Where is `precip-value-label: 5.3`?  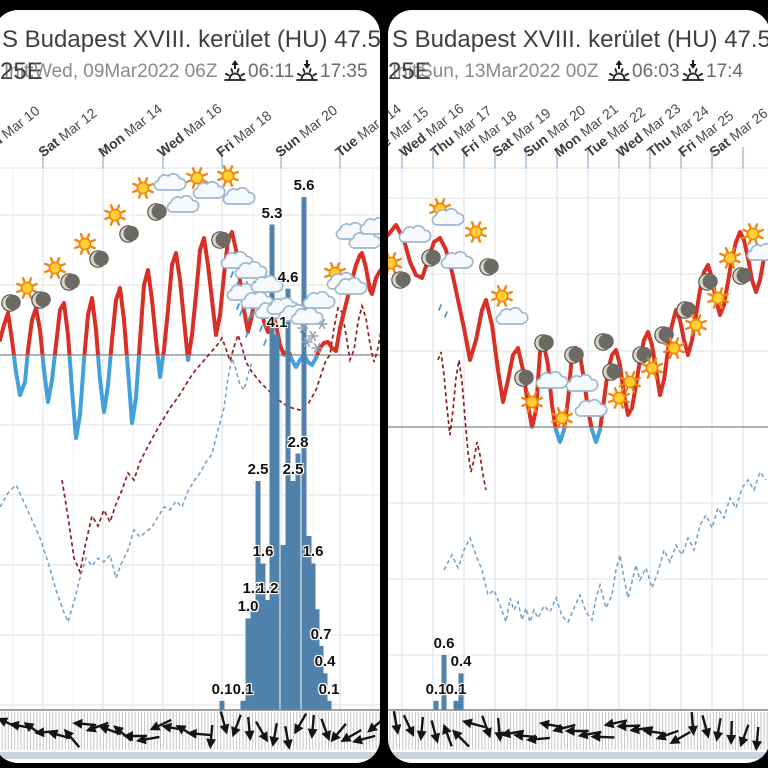
precip-value-label: 5.3 is located at coordinates (272, 213).